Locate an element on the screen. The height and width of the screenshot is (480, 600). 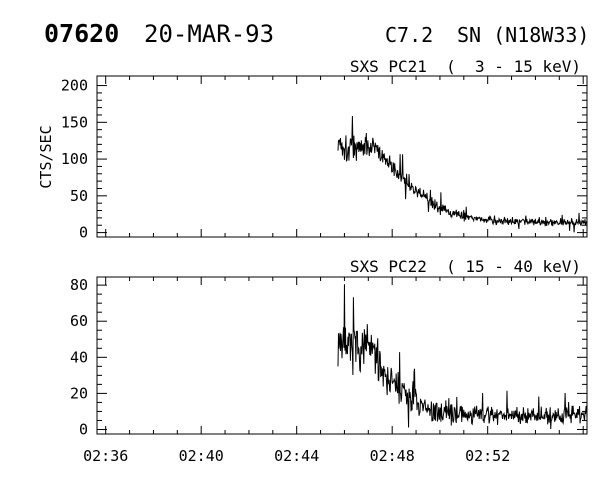
y-tick-label: 20 is located at coordinates (79, 393).